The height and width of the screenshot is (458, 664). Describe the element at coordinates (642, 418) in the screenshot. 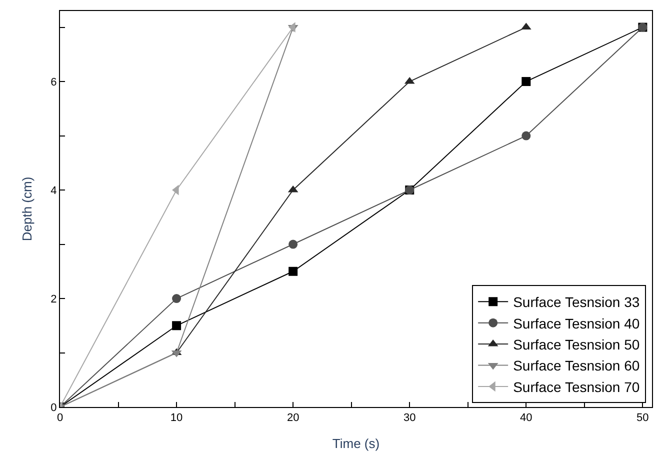

I see `x-tick-label: 50` at that location.